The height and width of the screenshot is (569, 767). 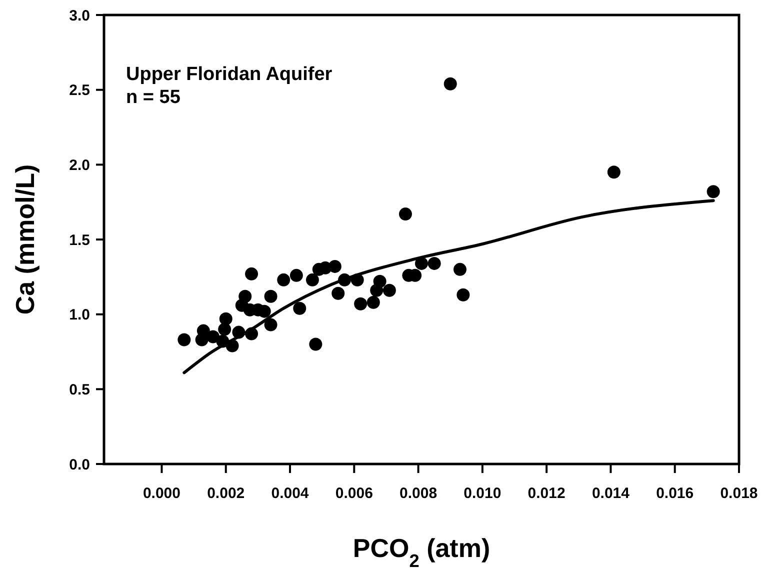 What do you see at coordinates (483, 493) in the screenshot?
I see `x-tick-label: 0.010` at bounding box center [483, 493].